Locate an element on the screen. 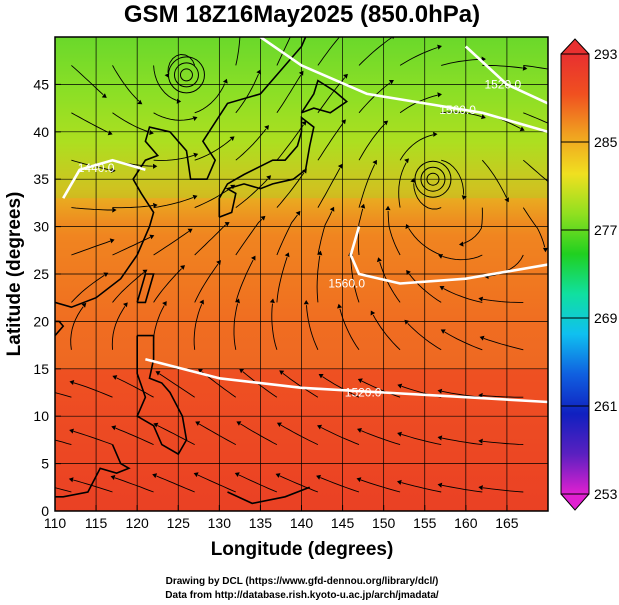  circulation-centers is located at coordinates (309, 127).